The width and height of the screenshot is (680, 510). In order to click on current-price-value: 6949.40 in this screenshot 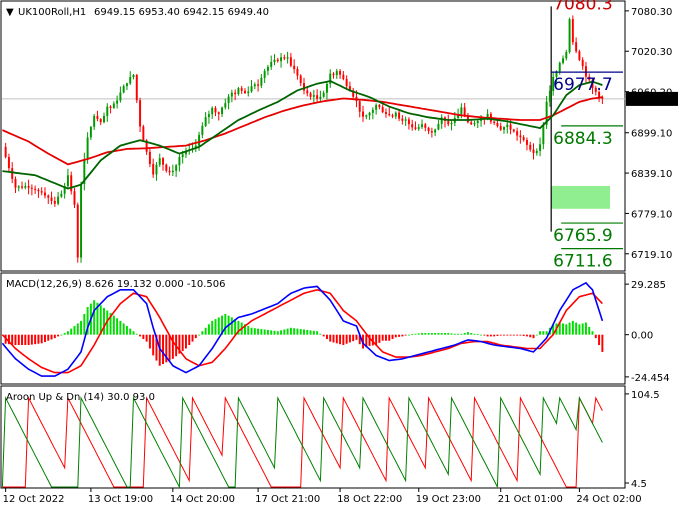, I will do `click(649, 100)`.